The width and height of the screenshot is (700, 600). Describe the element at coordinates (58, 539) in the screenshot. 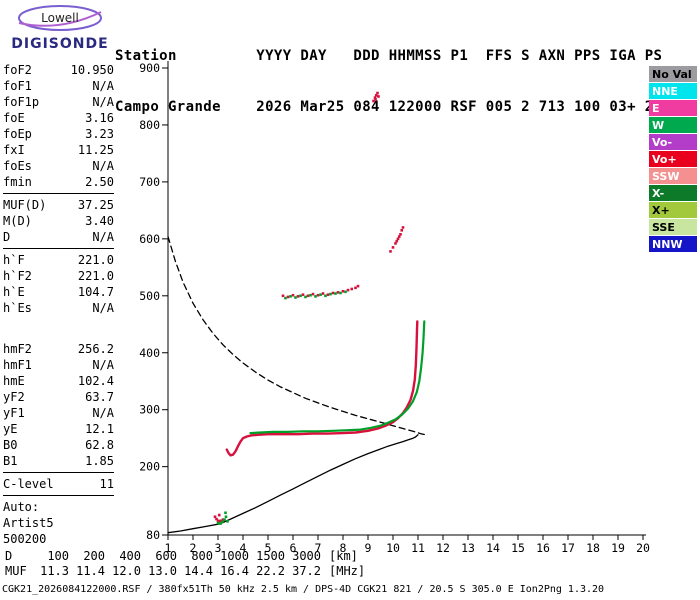

I see `param-row: 500200` at that location.